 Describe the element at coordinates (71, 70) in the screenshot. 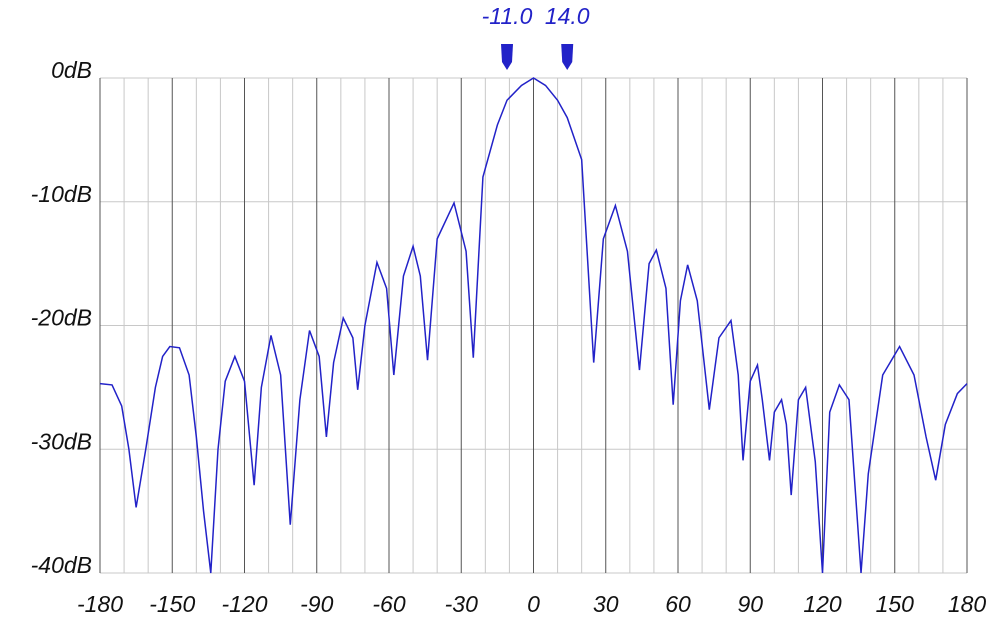

I see `y-tick-label: 0dB` at that location.